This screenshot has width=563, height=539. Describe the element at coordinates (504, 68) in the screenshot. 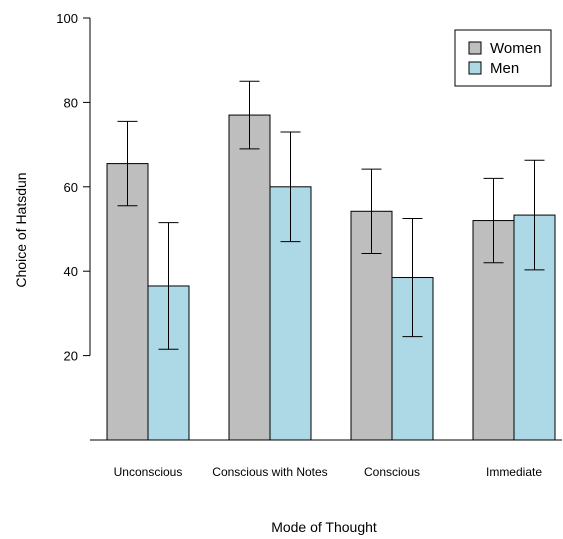

I see `legend-label-men: Men` at that location.